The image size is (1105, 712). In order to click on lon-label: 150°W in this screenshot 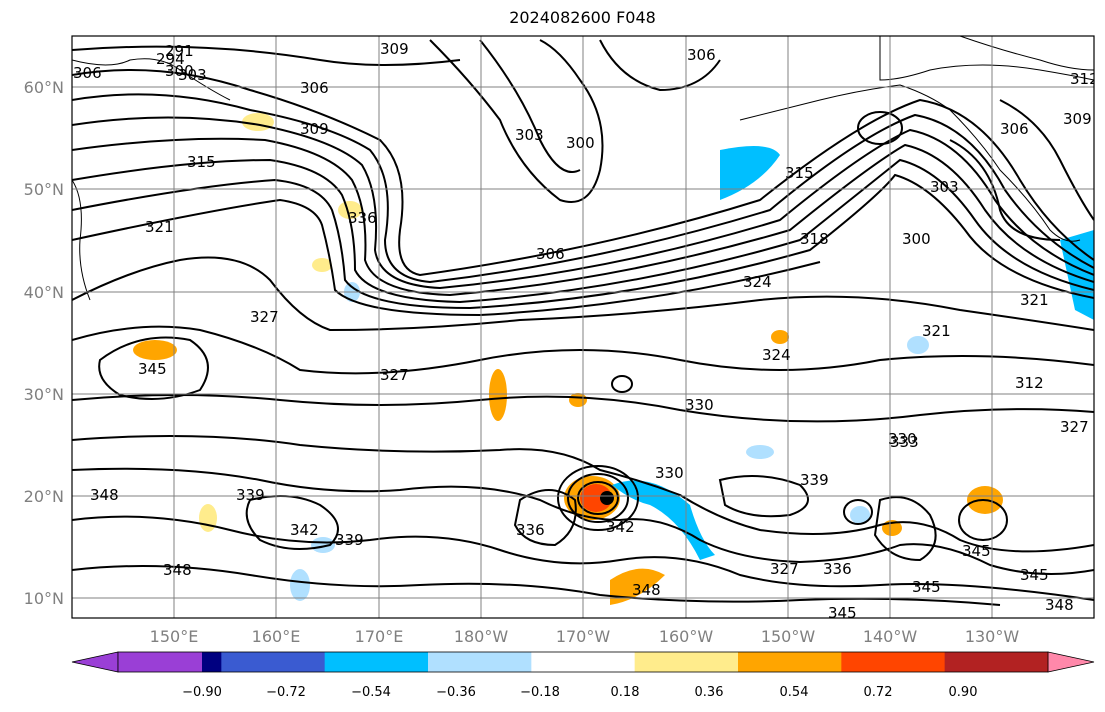, I will do `click(788, 636)`.